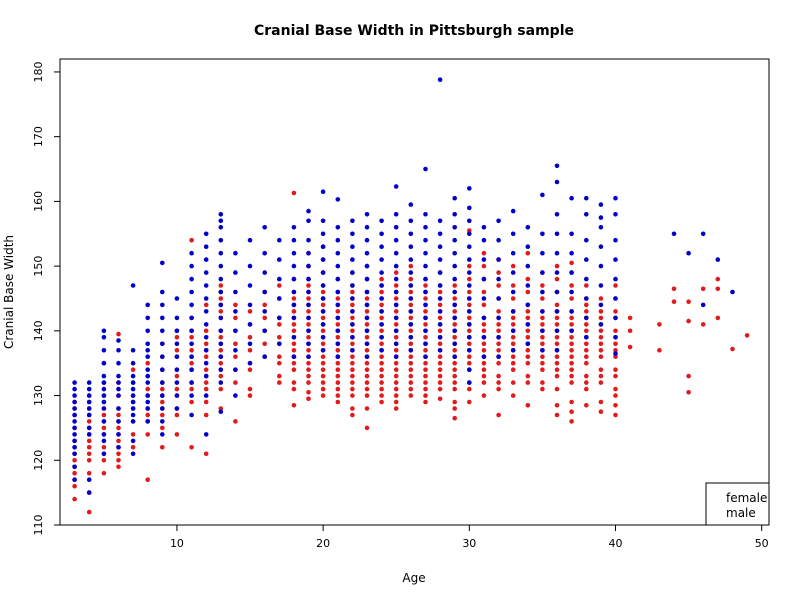  Describe the element at coordinates (414, 31) in the screenshot. I see `chart-title: Cranial Base Width in Pittsburgh sample` at that location.